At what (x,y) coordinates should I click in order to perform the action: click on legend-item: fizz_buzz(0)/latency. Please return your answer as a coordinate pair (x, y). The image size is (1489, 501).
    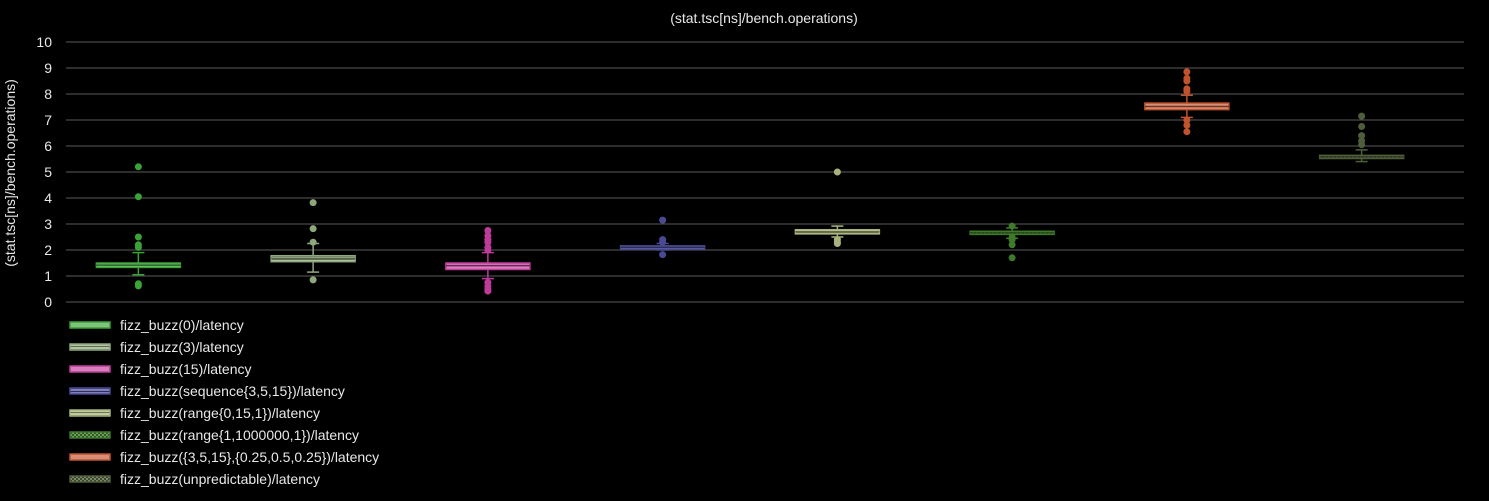
    Looking at the image, I should click on (156, 325).